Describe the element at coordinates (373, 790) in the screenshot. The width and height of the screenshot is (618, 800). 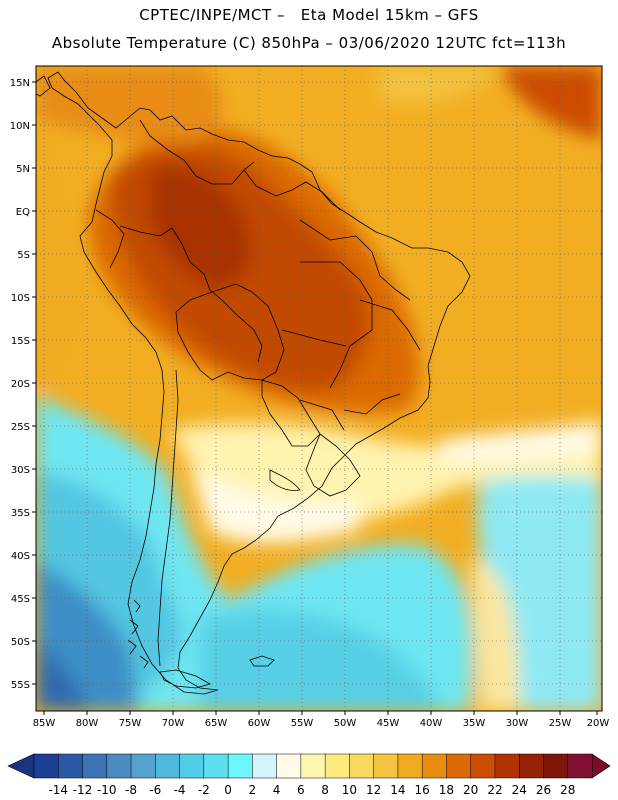
I see `colorbar-label: 12` at that location.